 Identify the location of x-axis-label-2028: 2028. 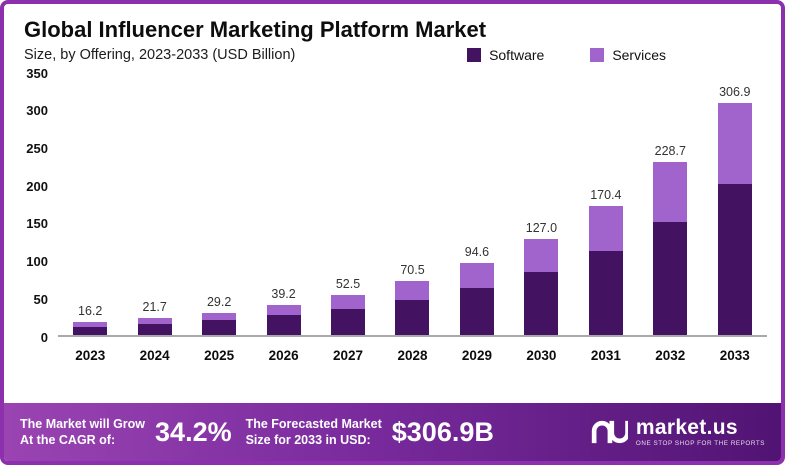
(412, 355).